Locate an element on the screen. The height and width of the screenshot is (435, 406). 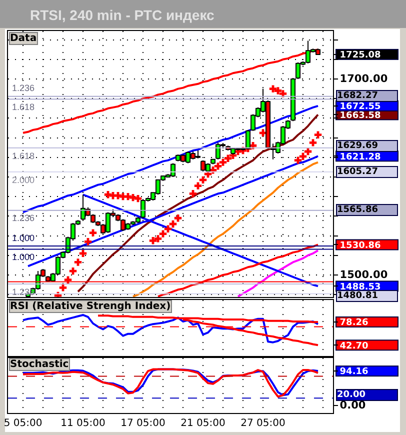
ref-line-label: 20.00 is located at coordinates (351, 395).